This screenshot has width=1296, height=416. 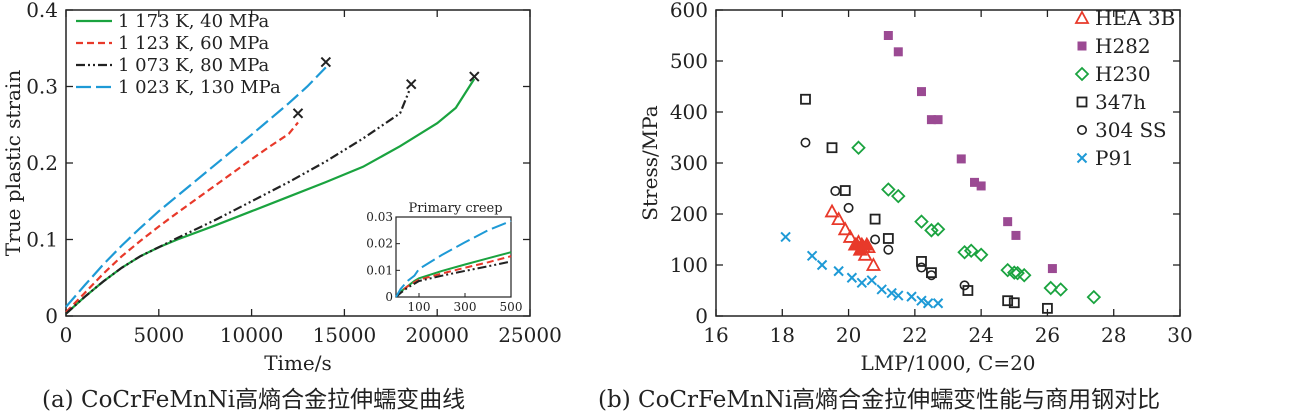 I want to click on legend-label-b: 347h, so click(x=1120, y=102).